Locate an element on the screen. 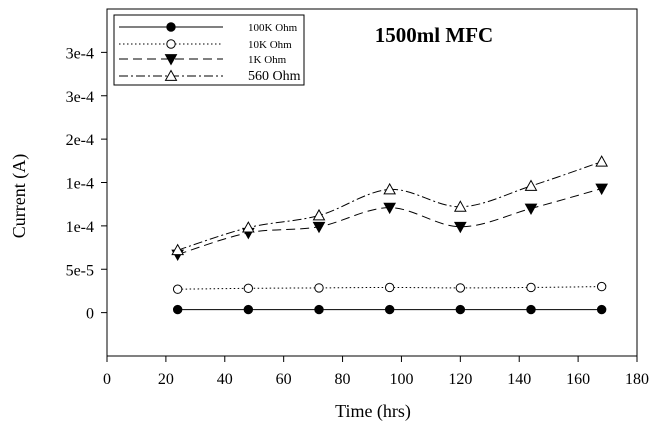  chart-title: 1500ml MFC is located at coordinates (434, 35).